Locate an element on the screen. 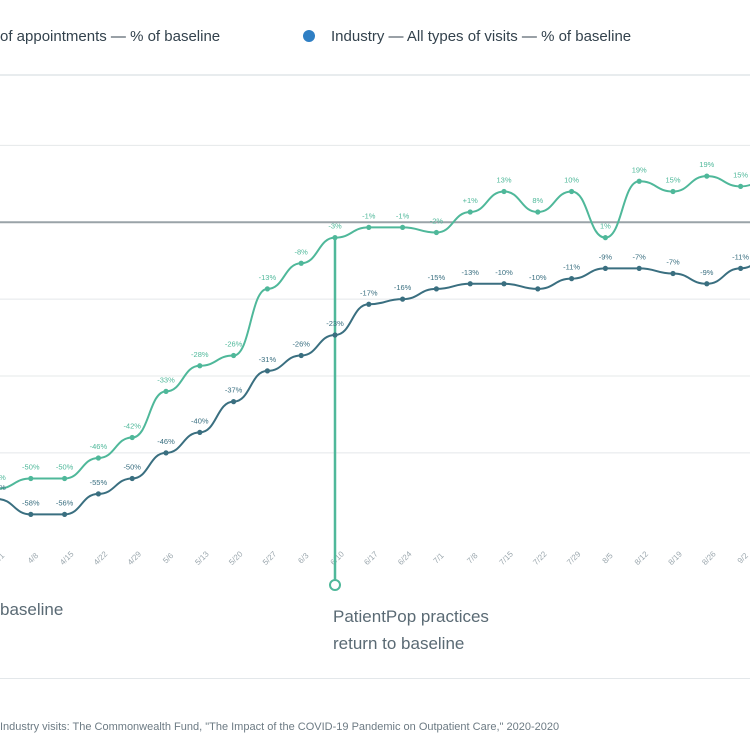 The height and width of the screenshot is (750, 750). data-label: -16% is located at coordinates (403, 287).